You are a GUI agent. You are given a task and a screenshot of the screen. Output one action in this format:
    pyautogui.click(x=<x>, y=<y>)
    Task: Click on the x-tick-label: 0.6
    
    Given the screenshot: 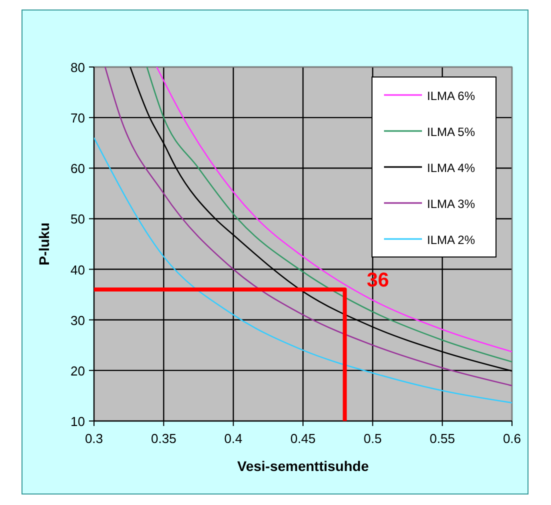 What is the action you would take?
    pyautogui.click(x=512, y=438)
    